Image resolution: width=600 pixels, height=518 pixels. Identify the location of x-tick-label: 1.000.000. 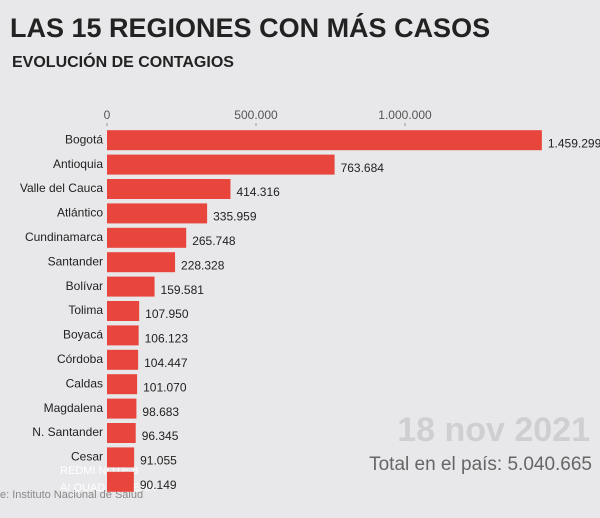
(405, 115).